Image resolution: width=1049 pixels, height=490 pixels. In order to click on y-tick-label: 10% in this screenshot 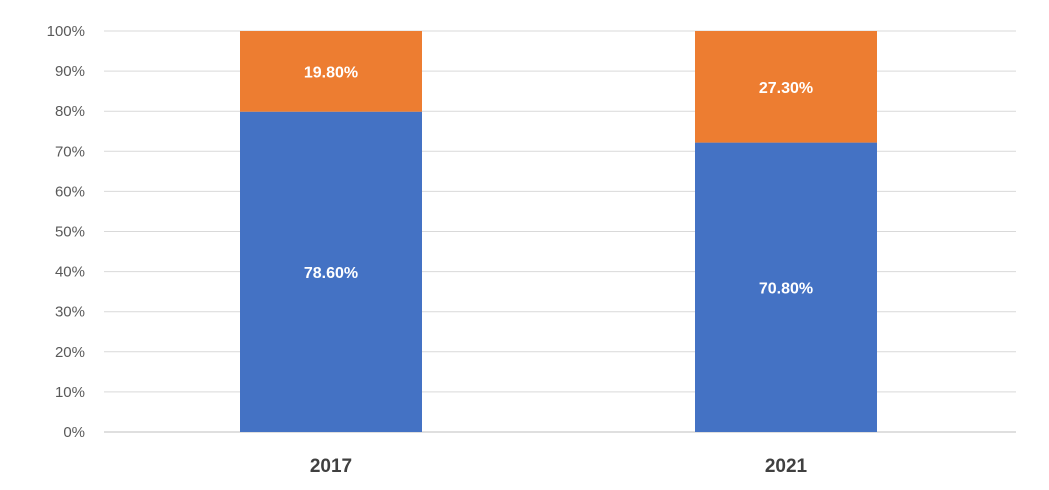, I will do `click(70, 392)`.